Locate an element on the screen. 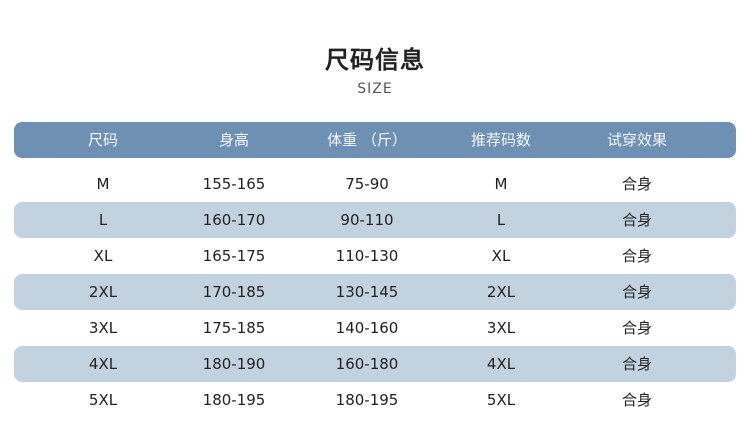  table-cell: 170-185 is located at coordinates (234, 292).